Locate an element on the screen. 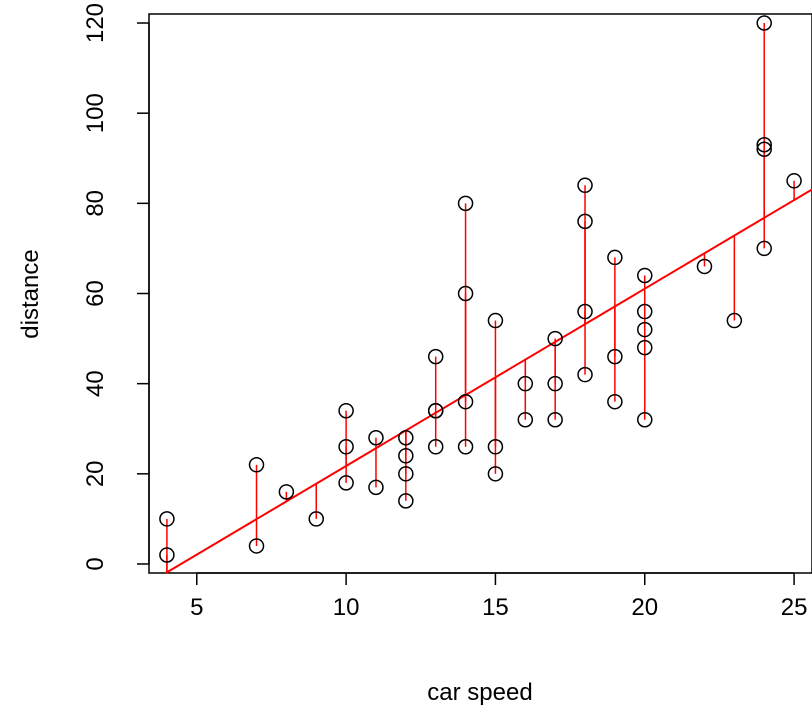  y-tick-label: 80 is located at coordinates (95, 203).